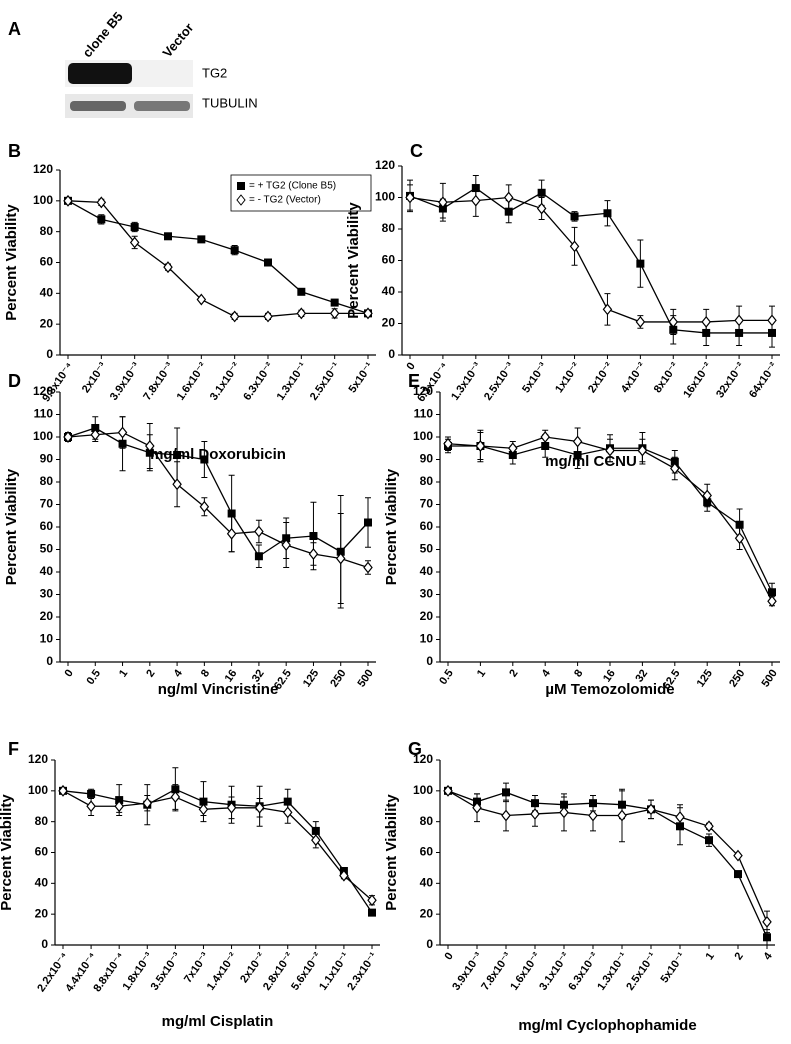 The image size is (791, 1044). Describe the element at coordinates (414, 381) in the screenshot. I see `panel-label: E` at that location.